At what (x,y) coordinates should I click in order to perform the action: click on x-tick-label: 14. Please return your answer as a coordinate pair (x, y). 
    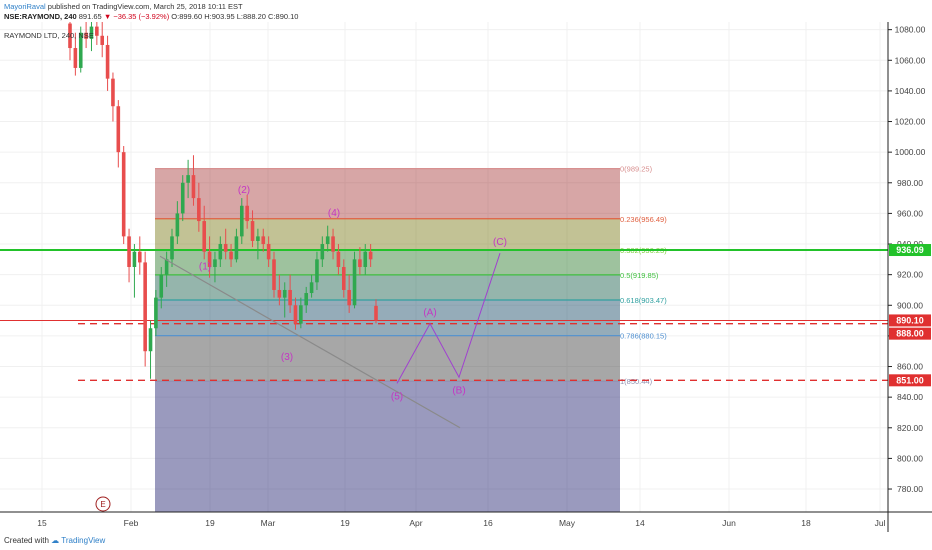
    Looking at the image, I should click on (640, 523).